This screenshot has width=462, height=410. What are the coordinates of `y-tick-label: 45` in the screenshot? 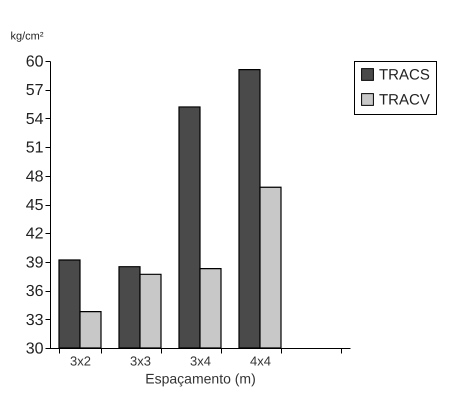 It's located at (35, 205).